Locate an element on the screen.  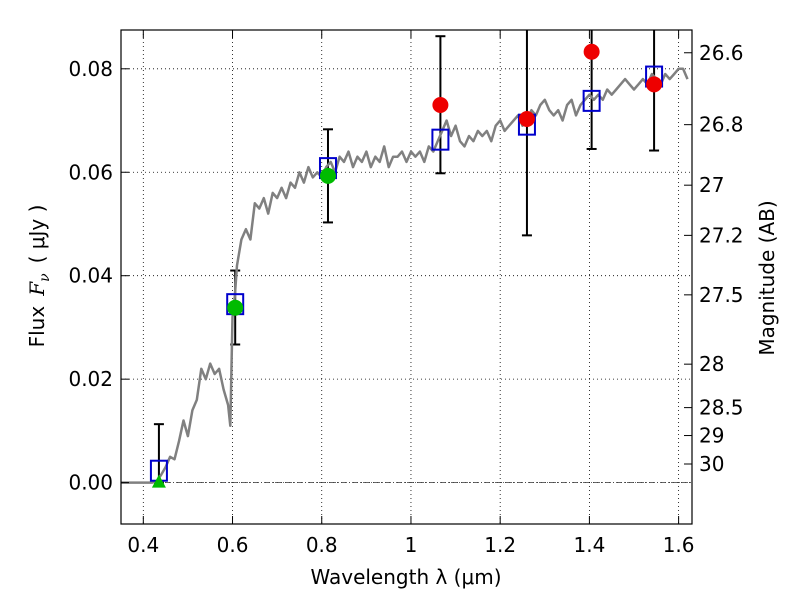
x-tick-label: 0.4 is located at coordinates (143, 545).